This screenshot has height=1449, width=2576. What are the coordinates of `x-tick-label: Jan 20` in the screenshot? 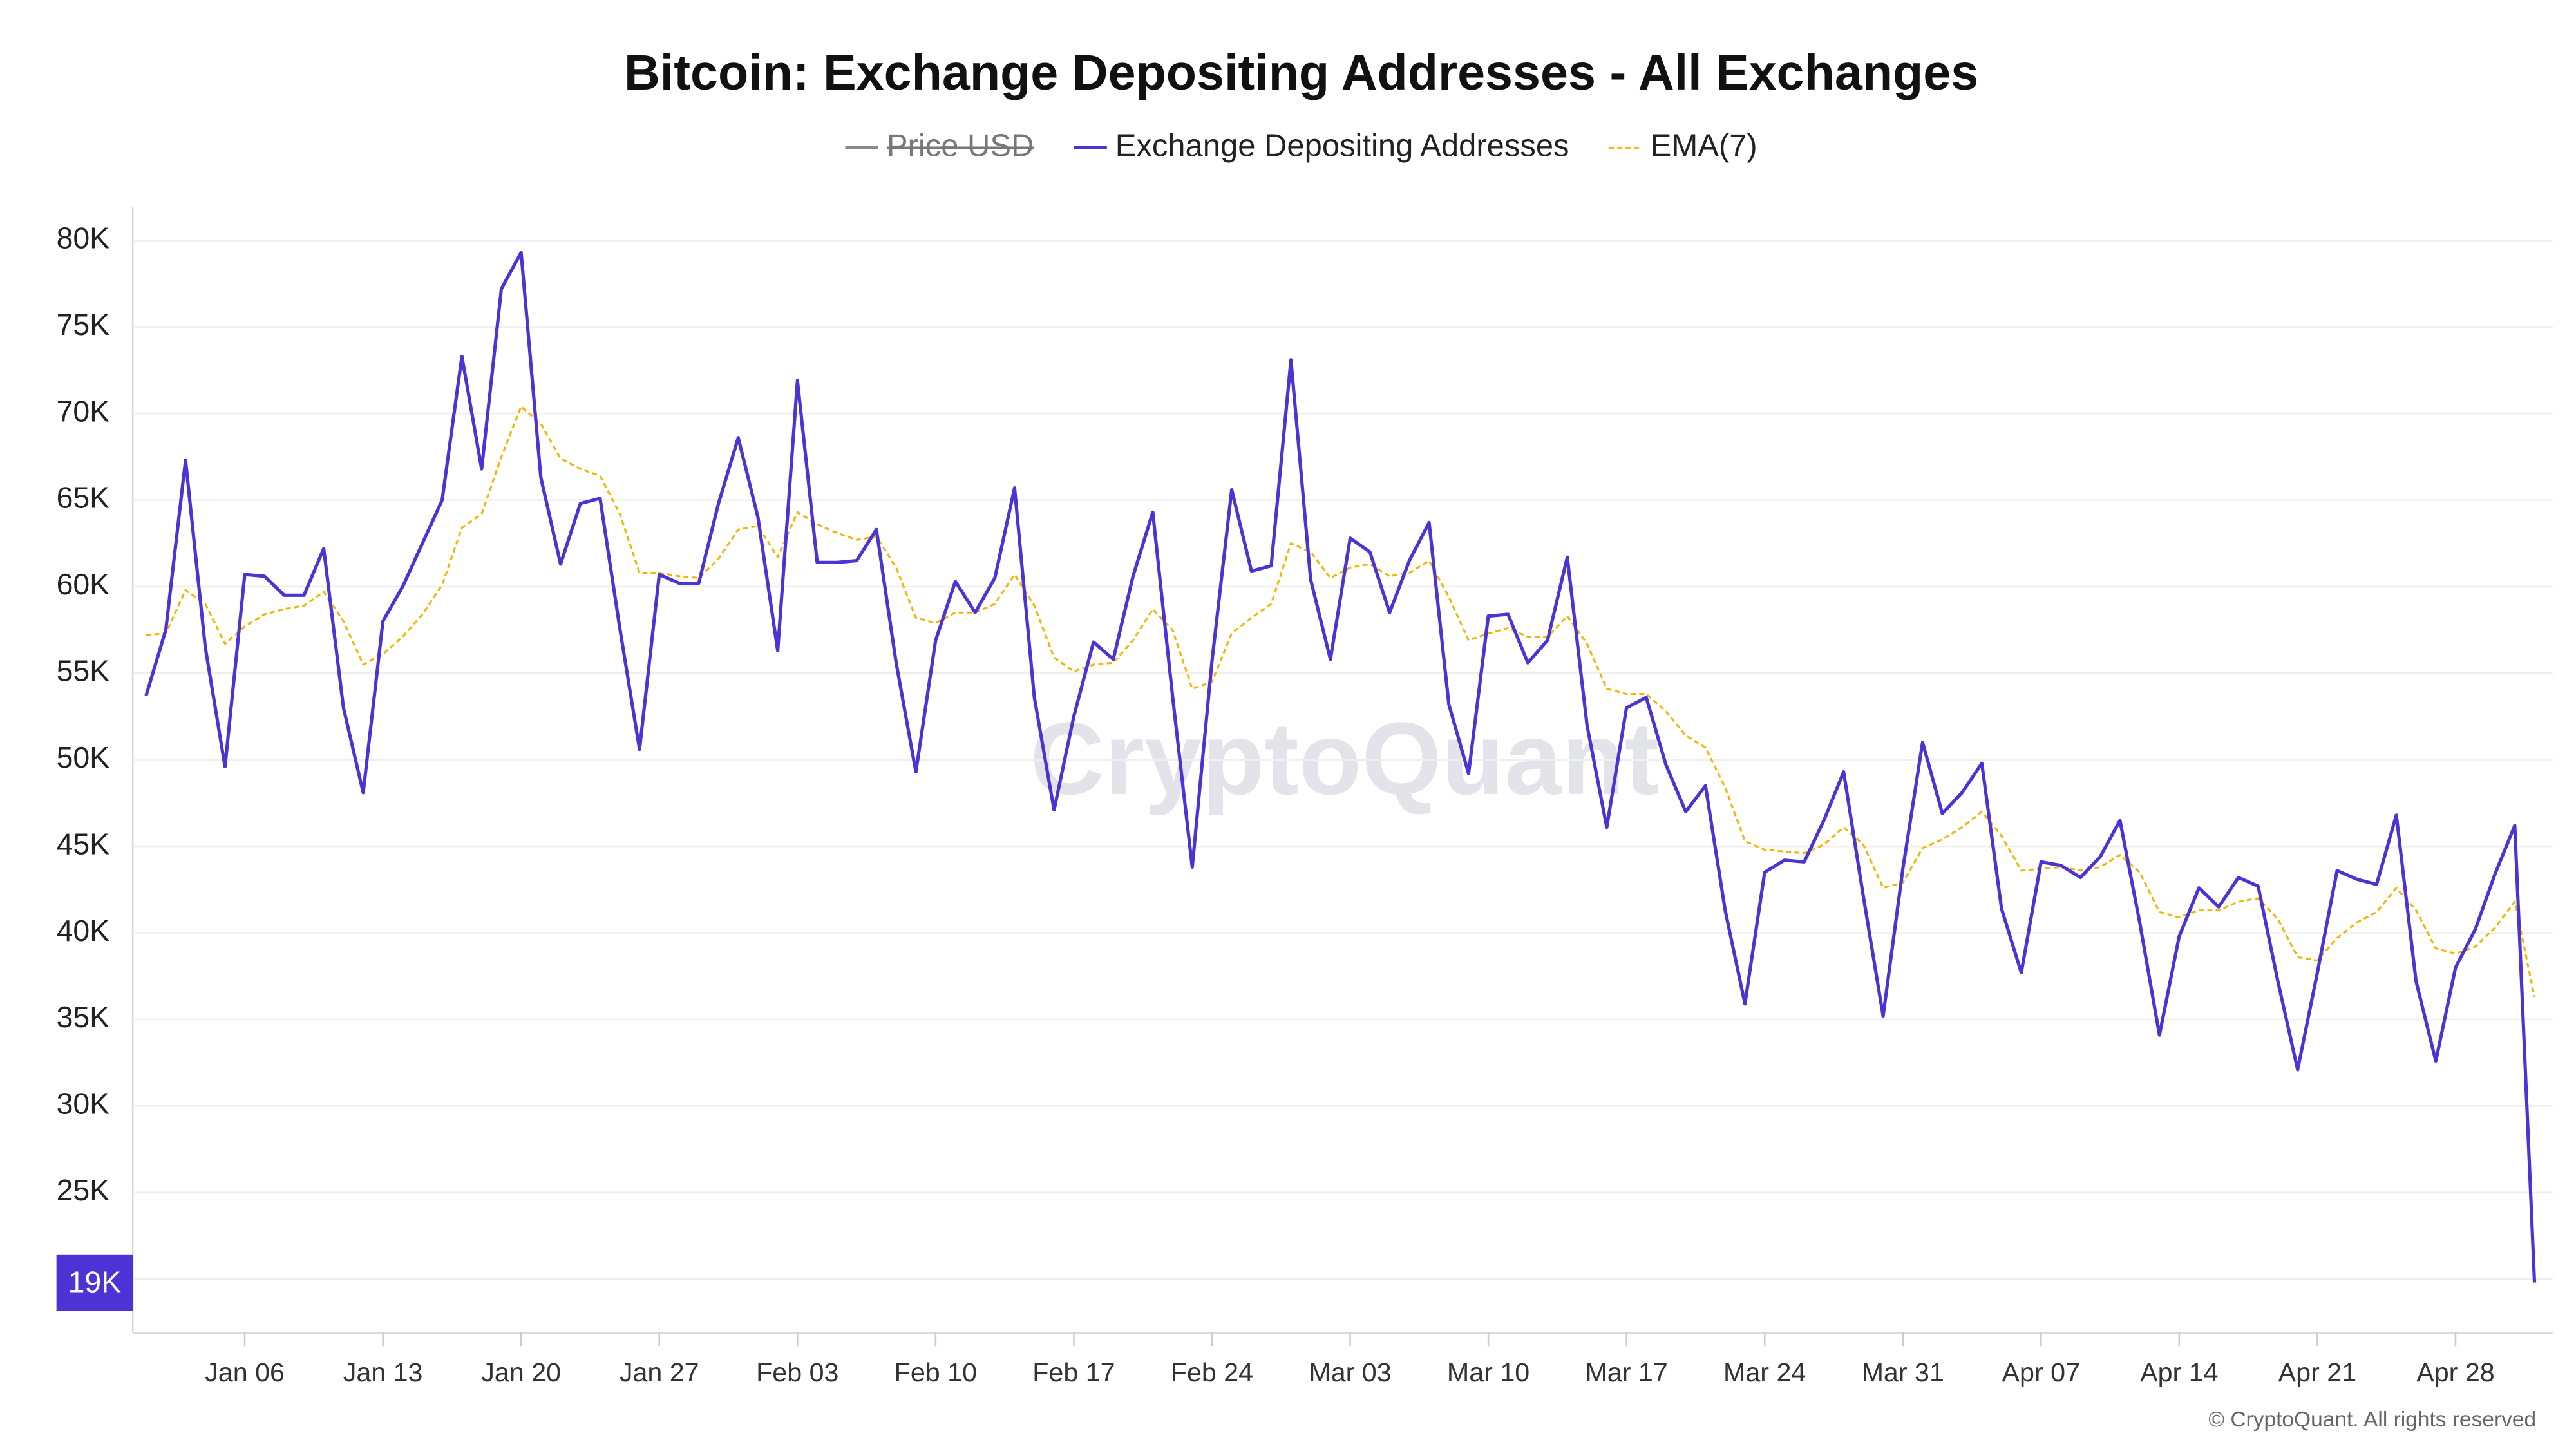 It's located at (521, 1372).